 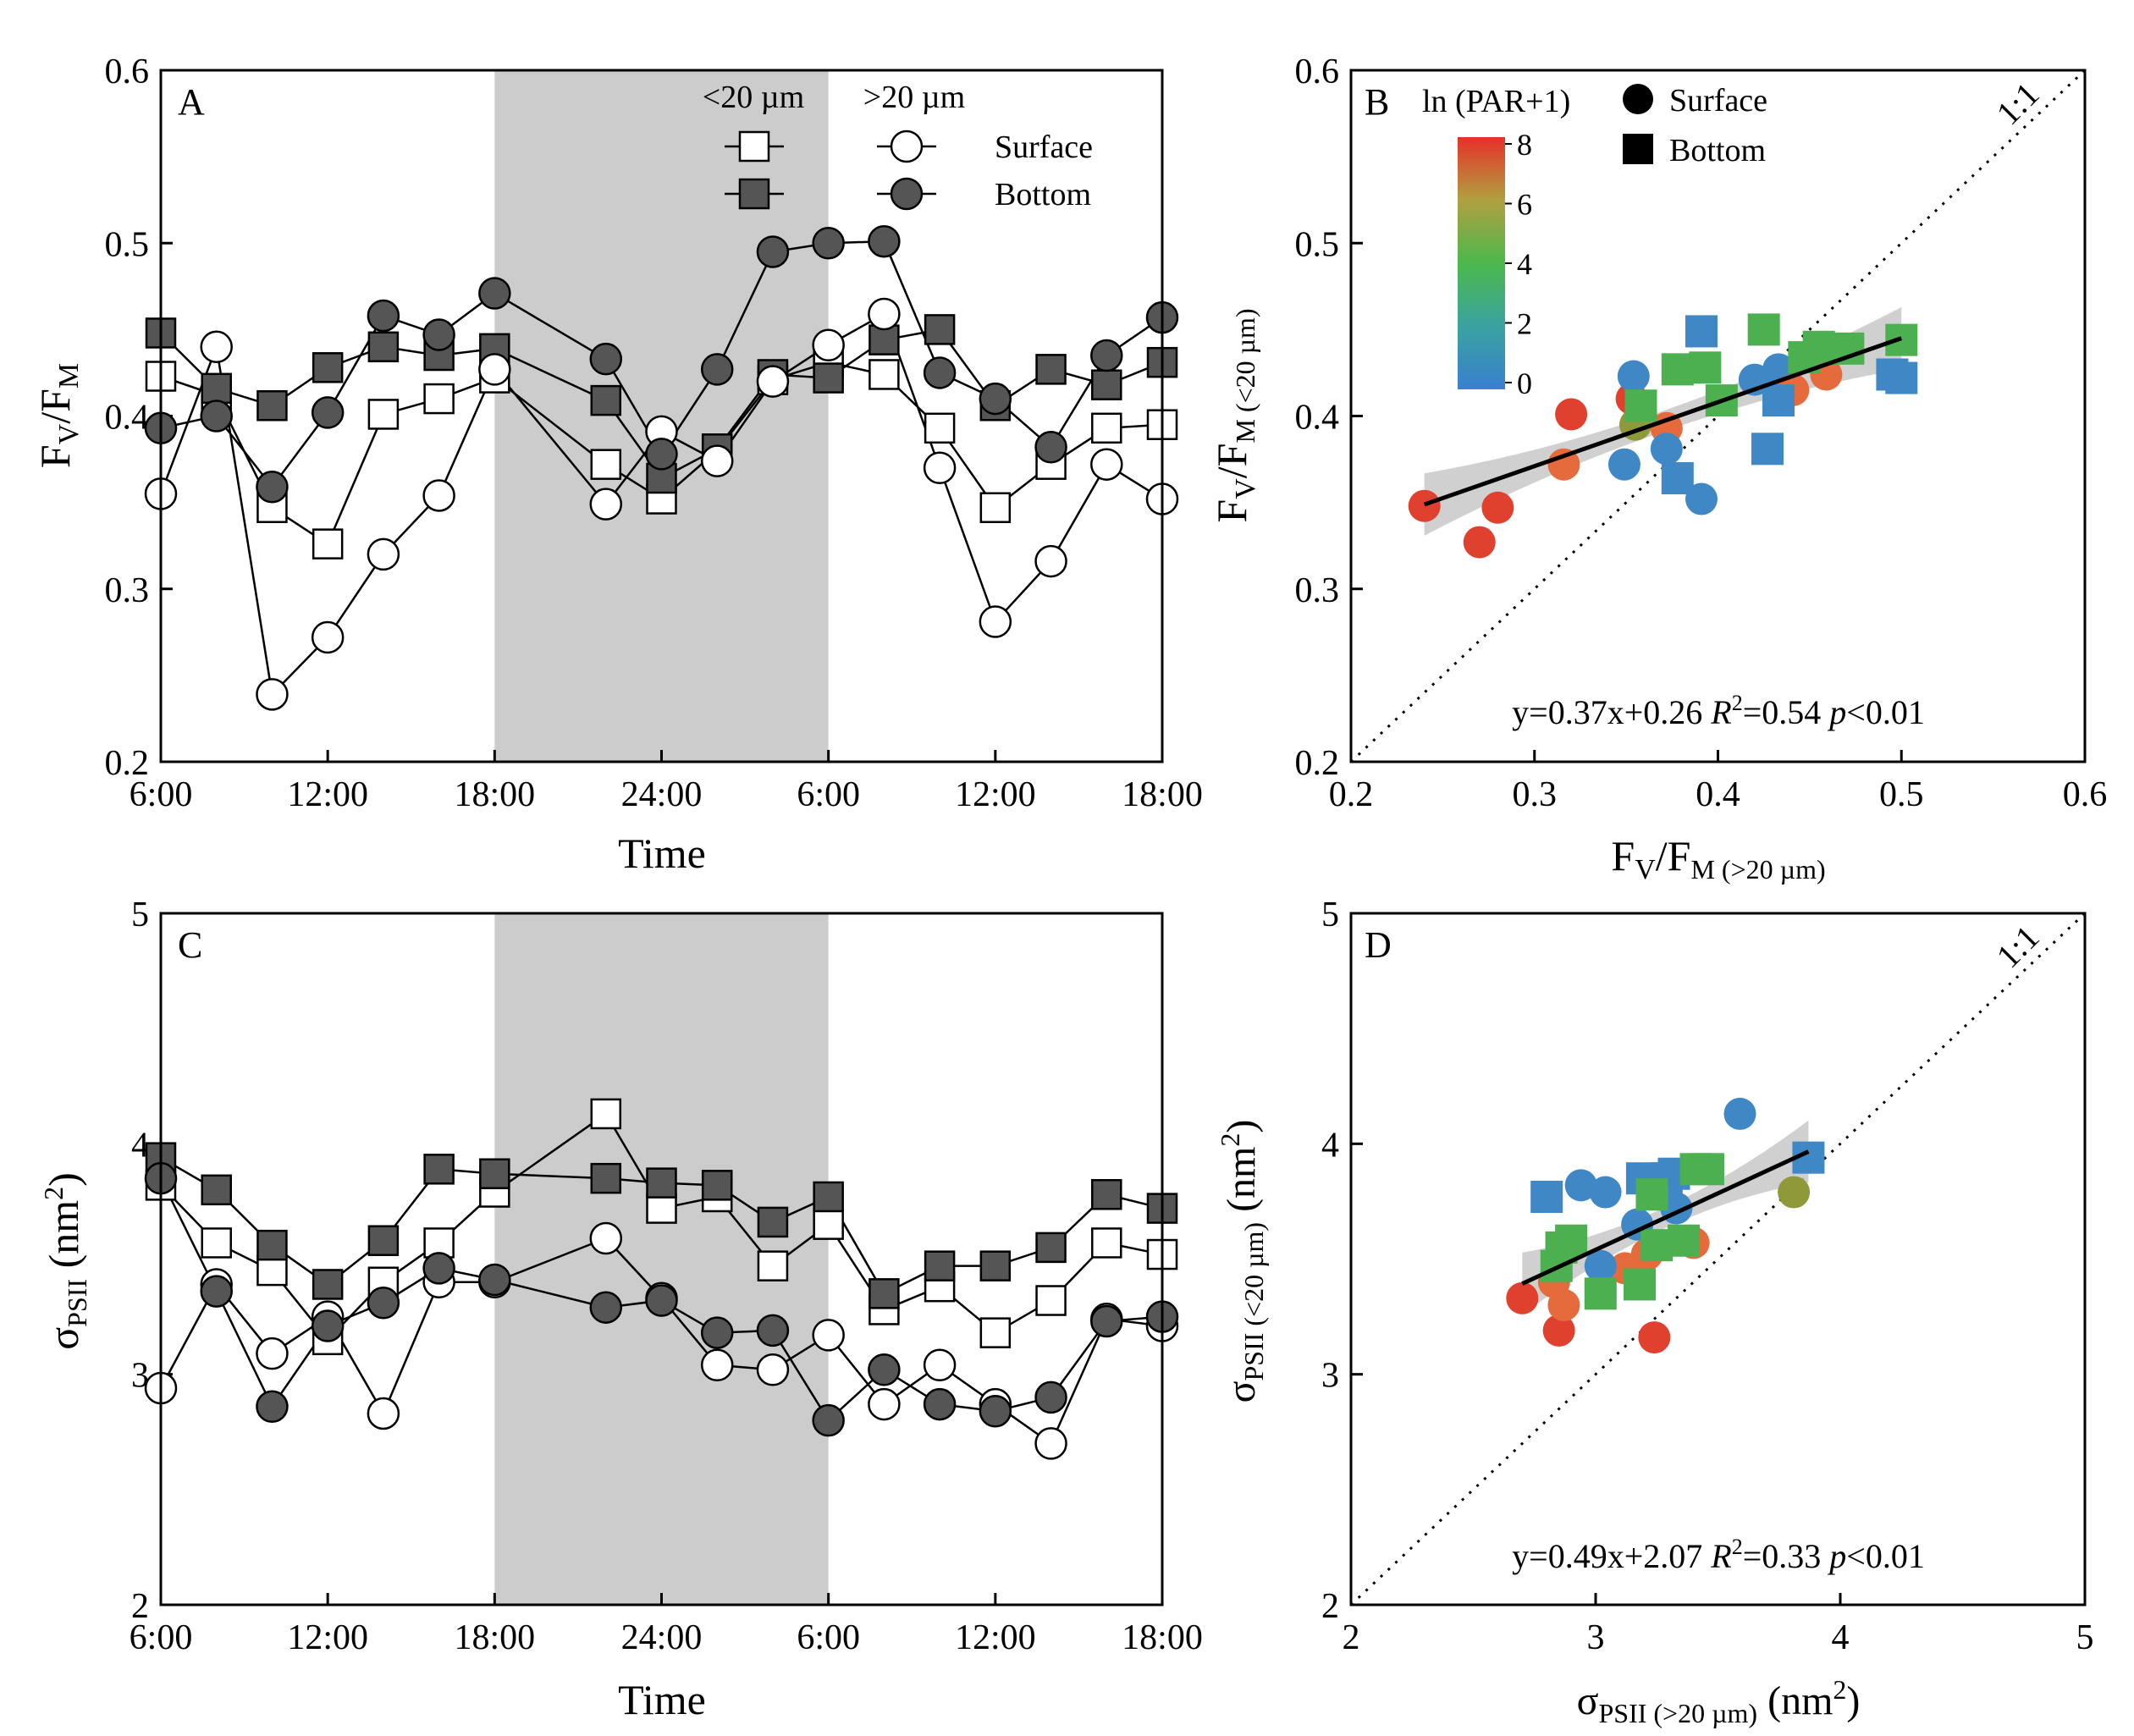 What do you see at coordinates (1524, 264) in the screenshot?
I see `colorbar-tick-label: 4` at bounding box center [1524, 264].